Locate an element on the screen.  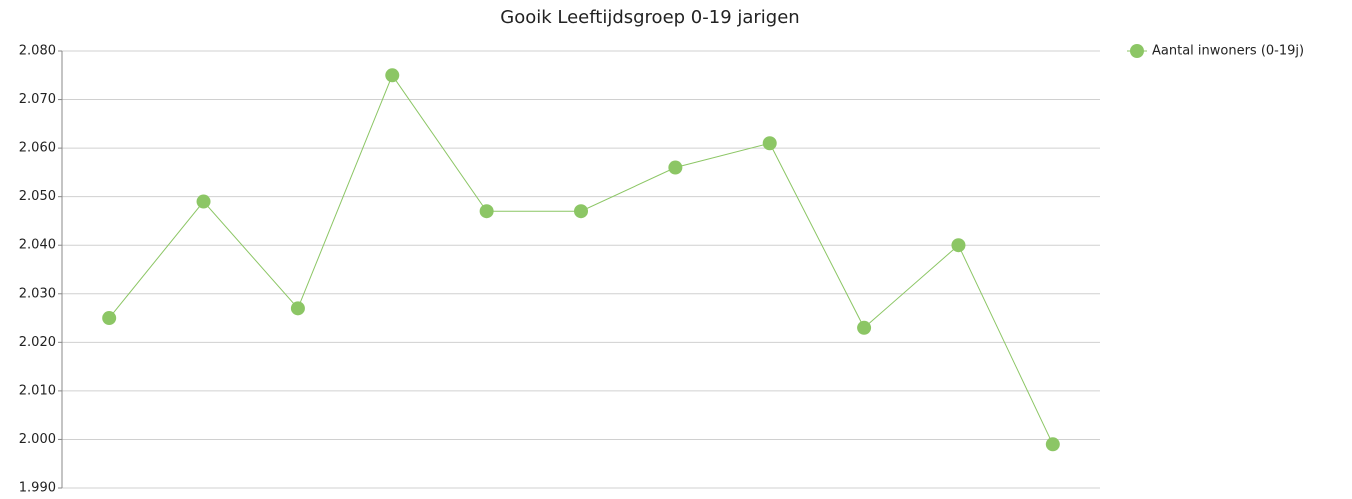
y-tick-label: 2.080 is located at coordinates (37, 51).